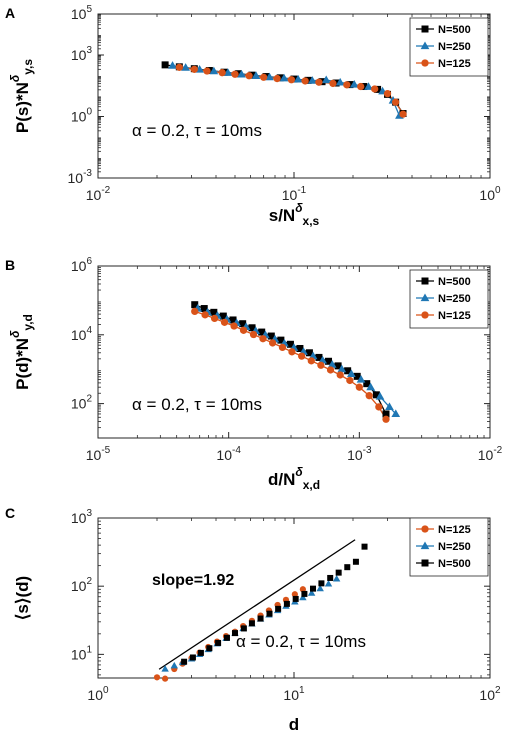 This screenshot has width=510, height=740. I want to click on x-tick-label: 10¹, so click(294, 694).